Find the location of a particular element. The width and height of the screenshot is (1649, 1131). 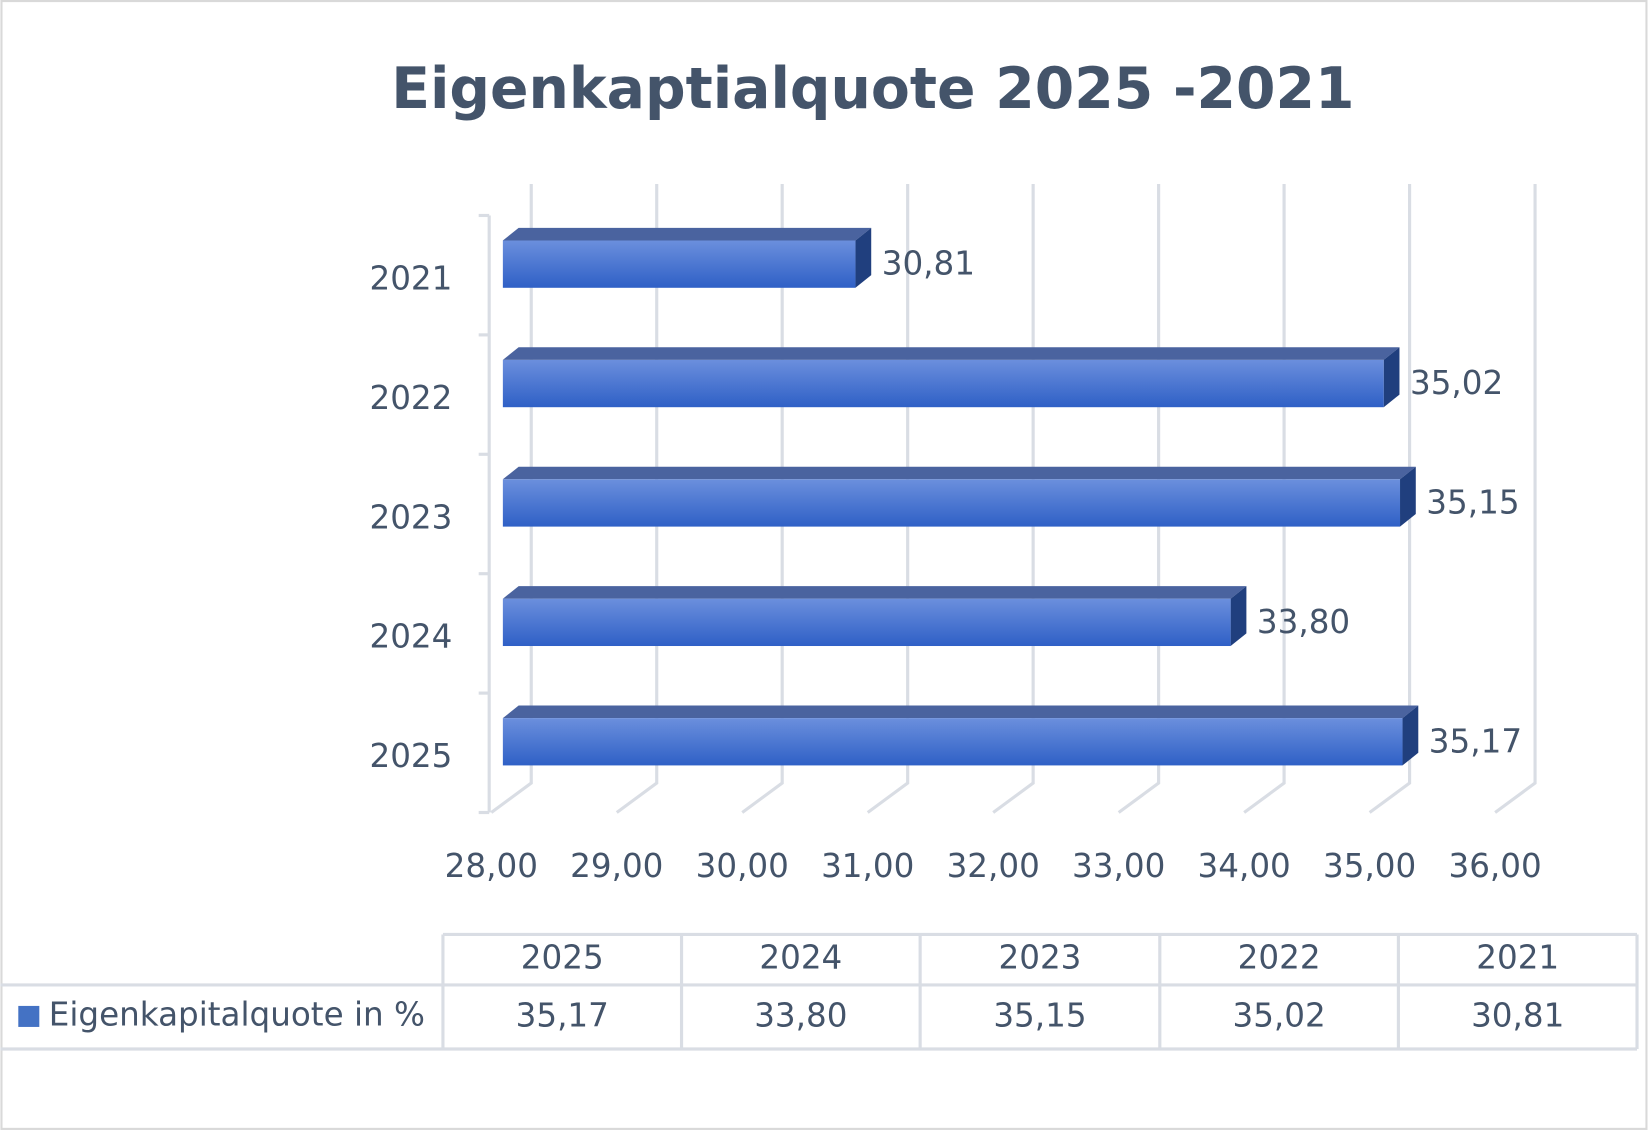

x-tick-label: 35,00 is located at coordinates (1369, 866).